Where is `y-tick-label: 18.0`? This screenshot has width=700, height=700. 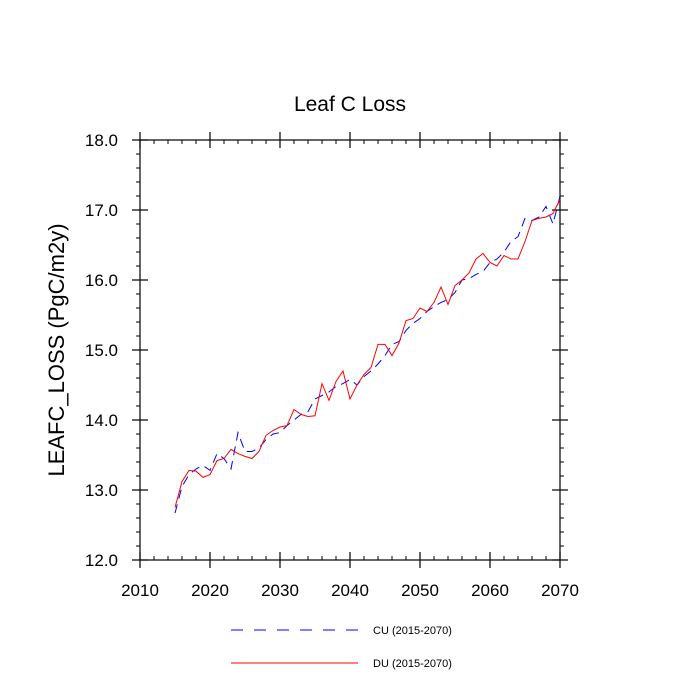 y-tick-label: 18.0 is located at coordinates (101, 140).